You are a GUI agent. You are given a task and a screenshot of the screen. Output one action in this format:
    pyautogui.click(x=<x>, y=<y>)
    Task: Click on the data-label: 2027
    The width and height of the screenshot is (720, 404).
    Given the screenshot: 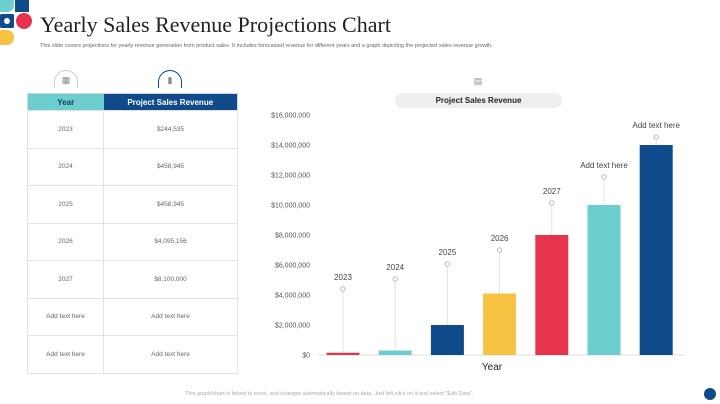 What is the action you would take?
    pyautogui.click(x=552, y=191)
    